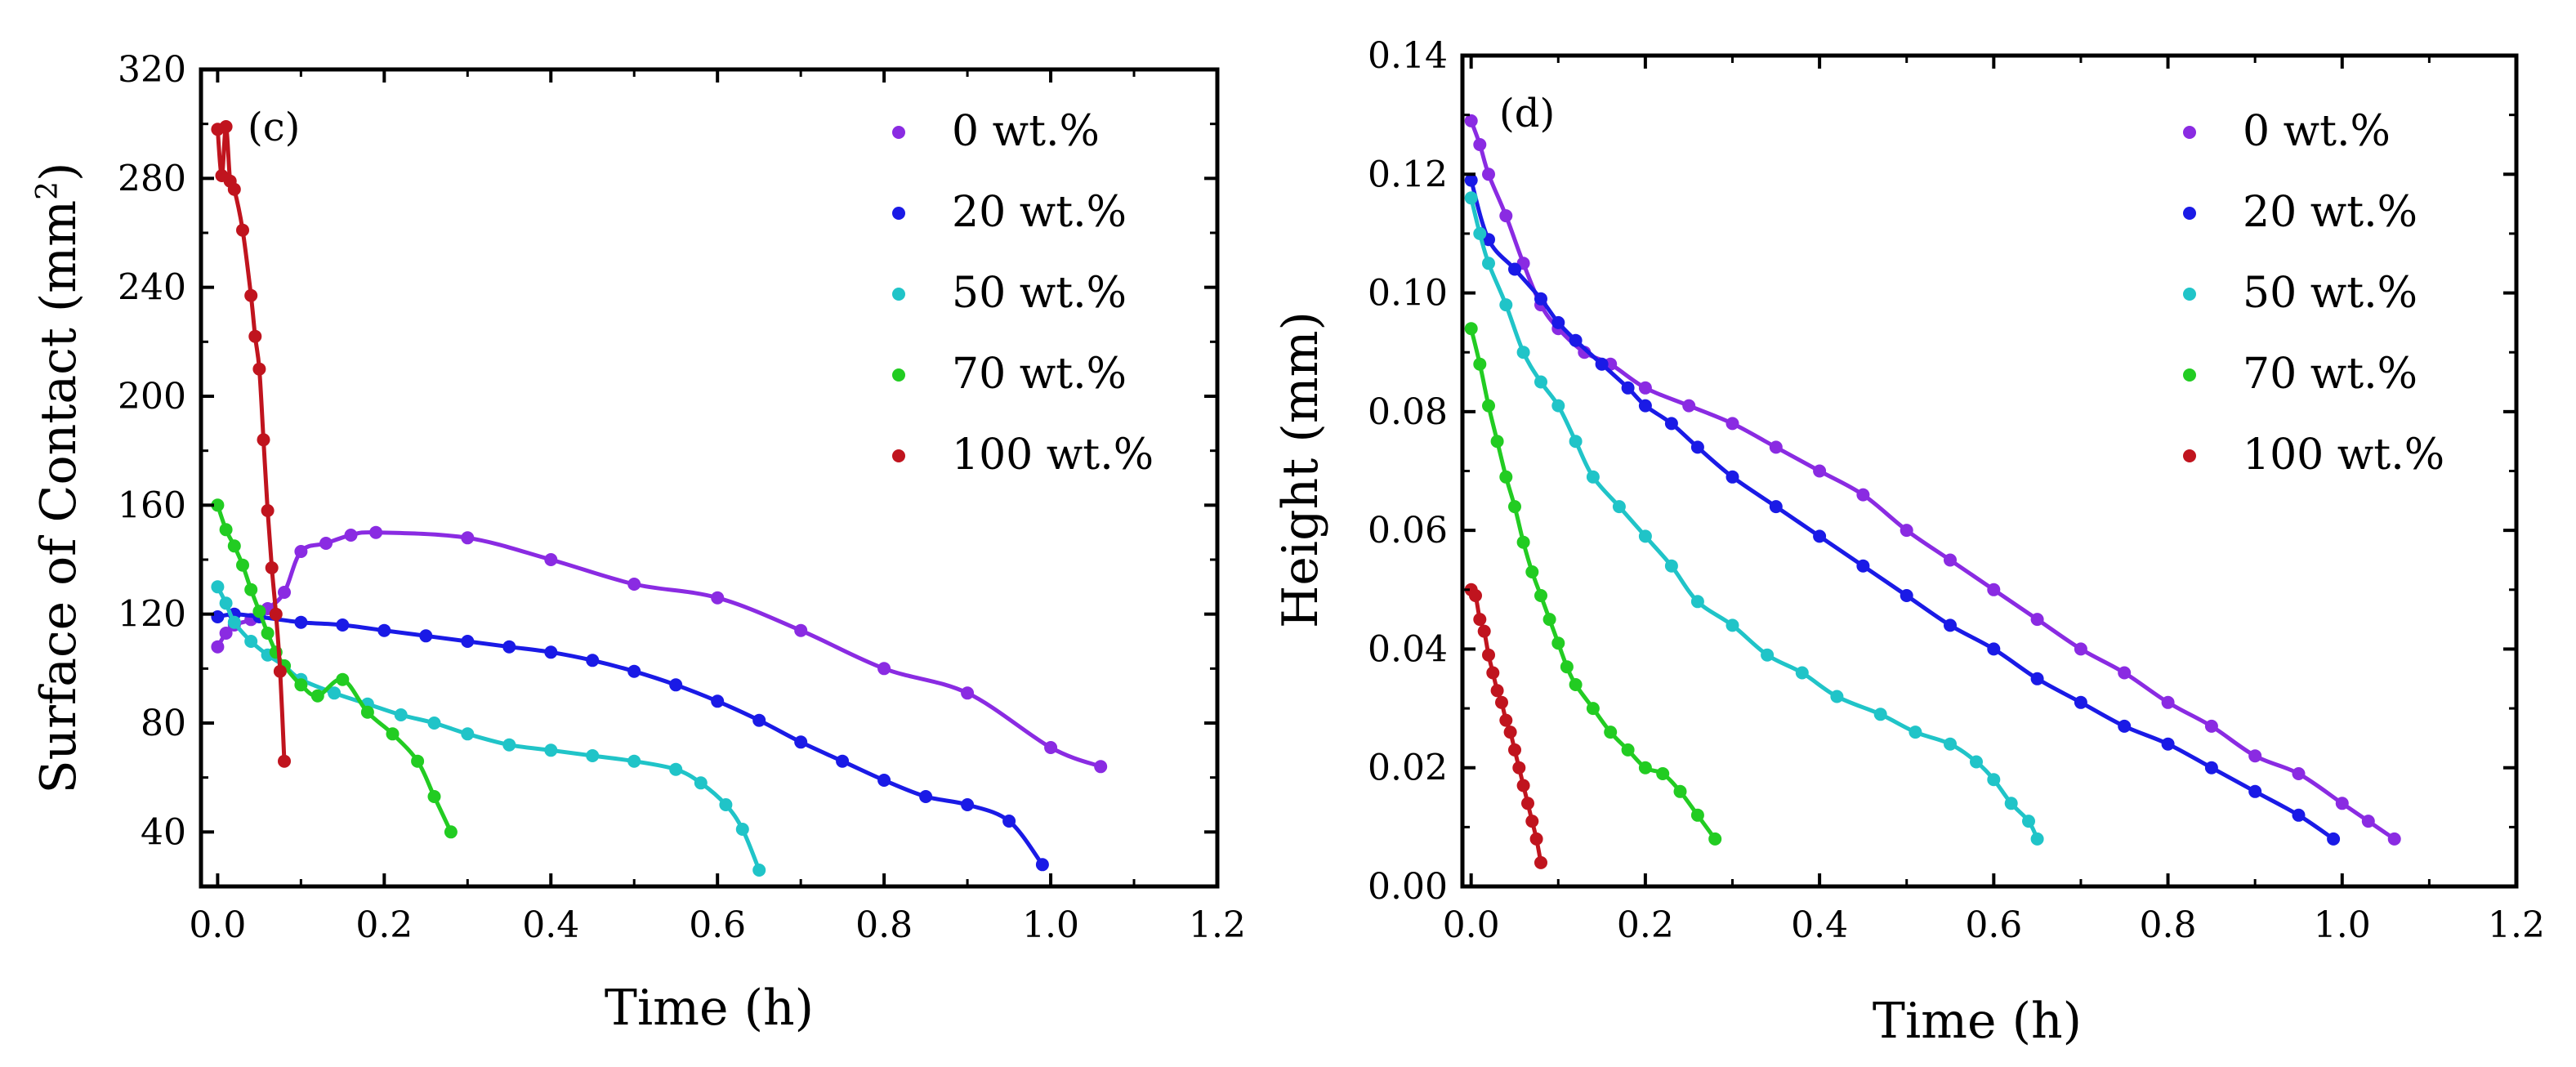  What do you see at coordinates (48, 190) in the screenshot?
I see `y-axis-title-sup: 2` at bounding box center [48, 190].